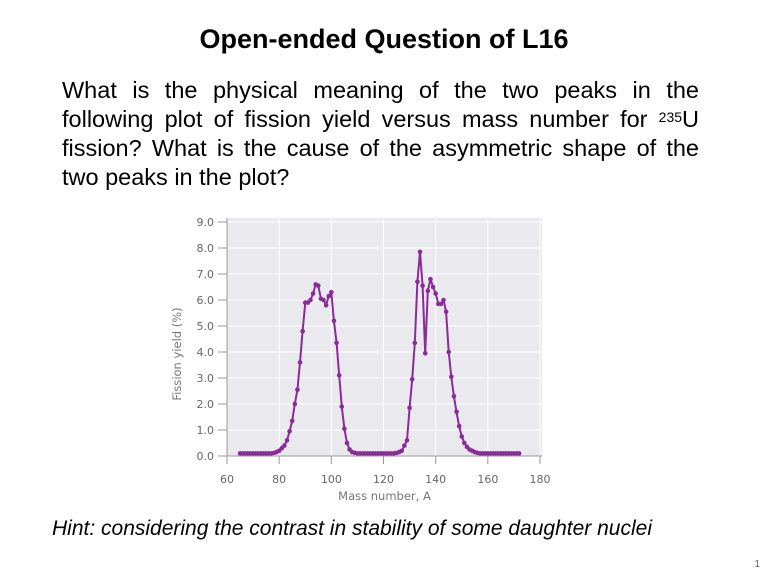 Image resolution: width=768 pixels, height=576 pixels. I want to click on page-number: 1, so click(757, 564).